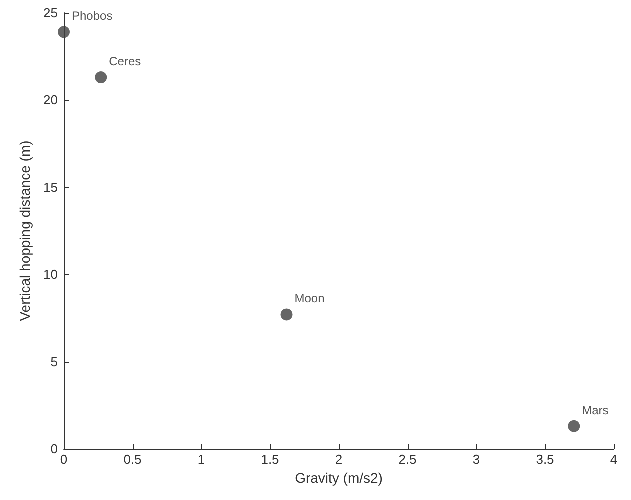  Describe the element at coordinates (92, 16) in the screenshot. I see `annotation: Phobos` at that location.